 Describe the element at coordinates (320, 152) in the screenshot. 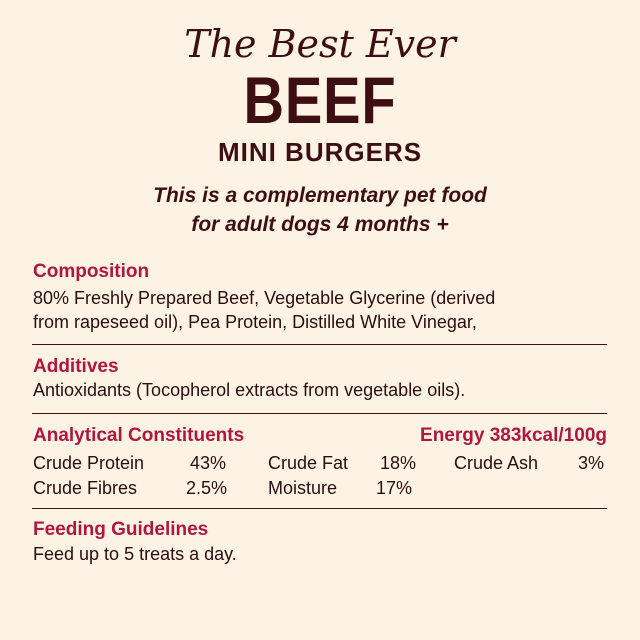

I see `product-variant: MINI BURGERS` at that location.